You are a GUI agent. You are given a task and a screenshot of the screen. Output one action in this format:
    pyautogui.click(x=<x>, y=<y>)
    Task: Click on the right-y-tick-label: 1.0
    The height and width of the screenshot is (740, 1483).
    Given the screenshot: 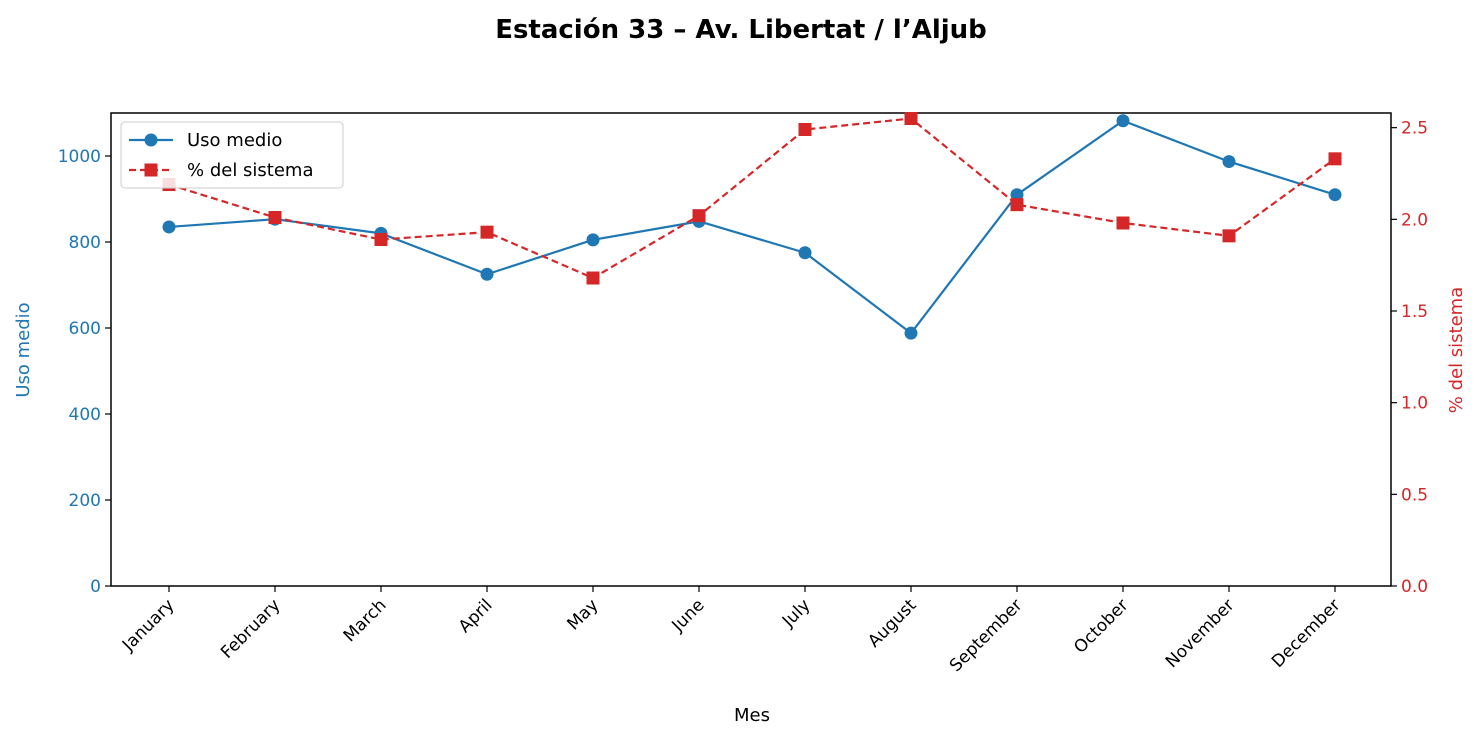 What is the action you would take?
    pyautogui.click(x=1414, y=404)
    